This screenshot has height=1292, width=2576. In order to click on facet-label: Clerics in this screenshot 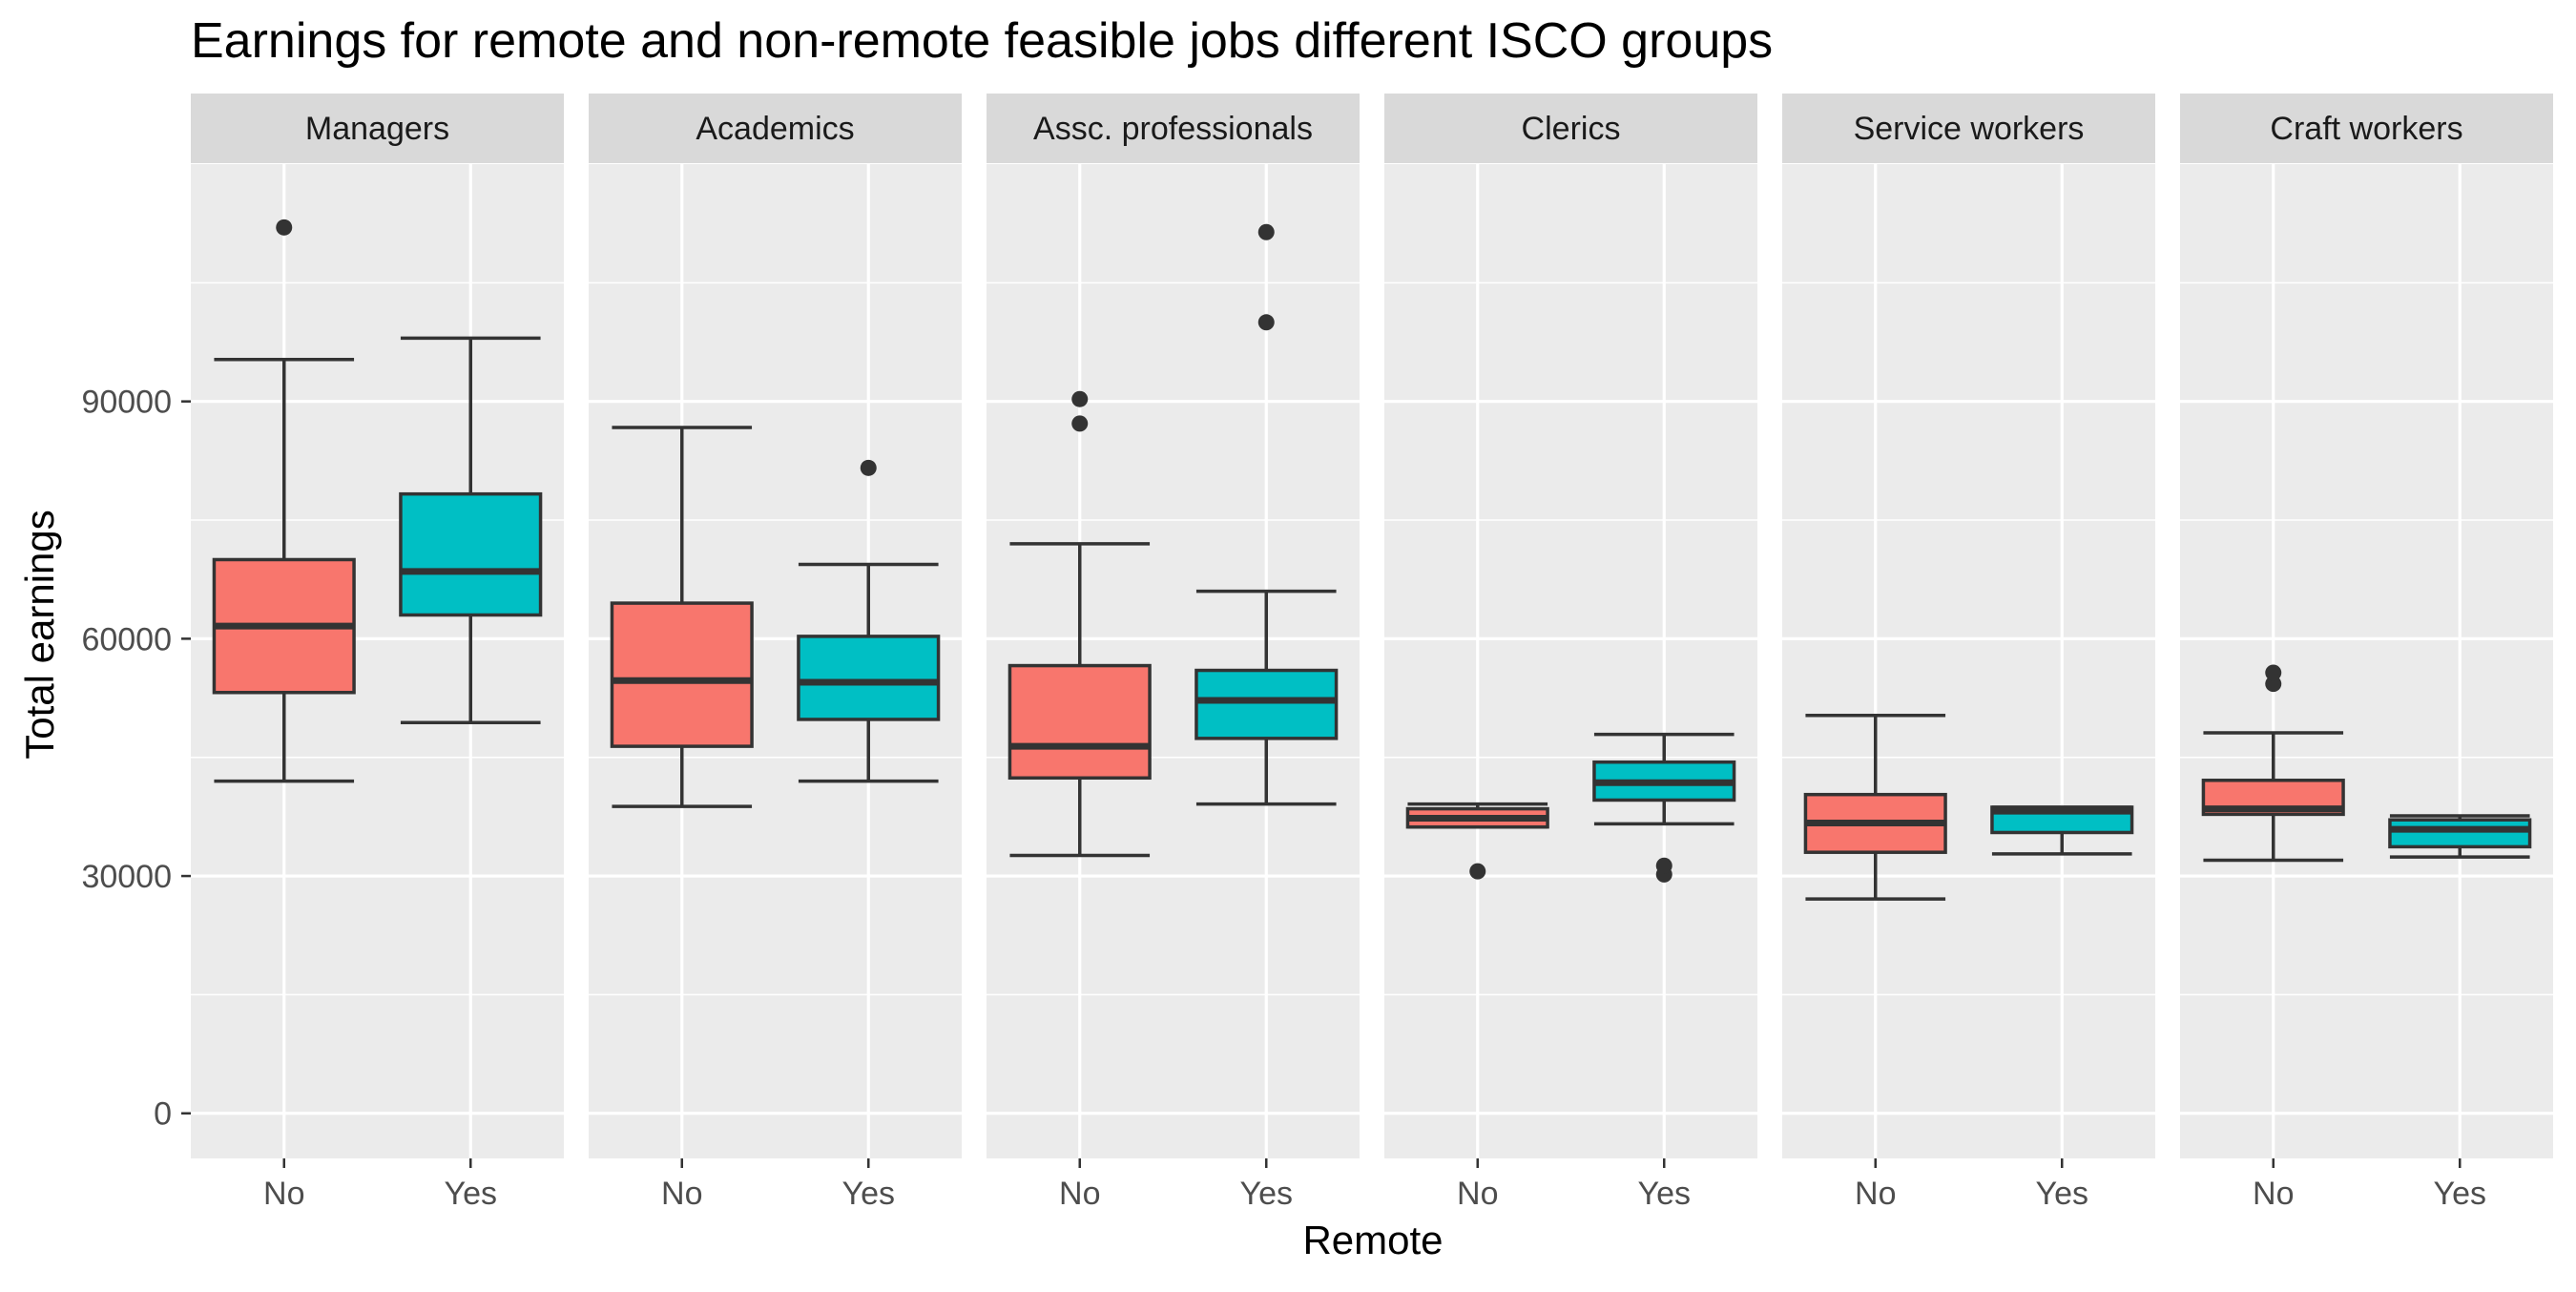, I will do `click(1571, 129)`.